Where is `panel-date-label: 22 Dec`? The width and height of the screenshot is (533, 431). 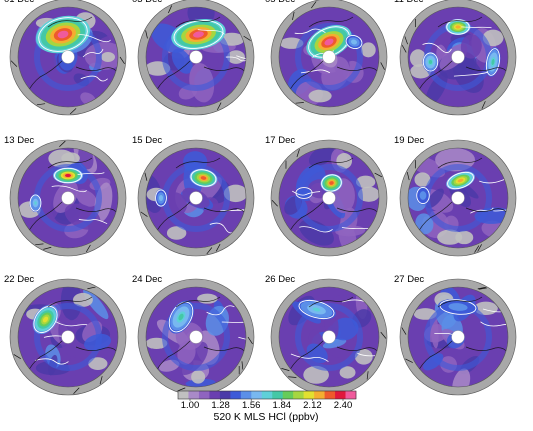
panel-date-label: 22 Dec is located at coordinates (19, 279).